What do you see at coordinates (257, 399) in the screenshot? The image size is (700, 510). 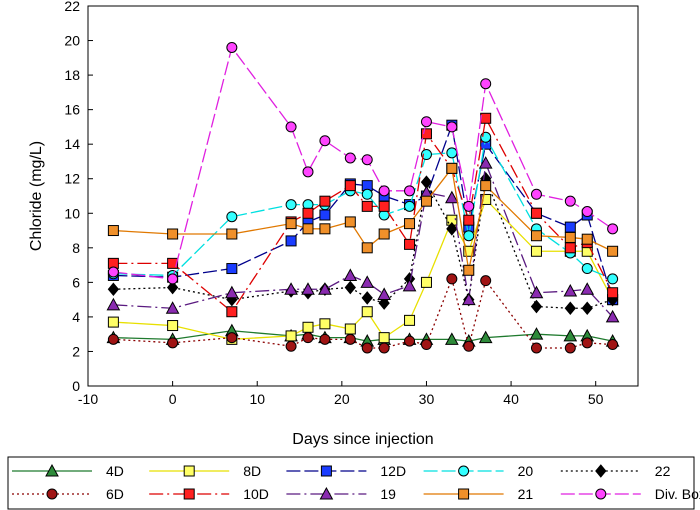 I see `x-tick-label: 10` at bounding box center [257, 399].